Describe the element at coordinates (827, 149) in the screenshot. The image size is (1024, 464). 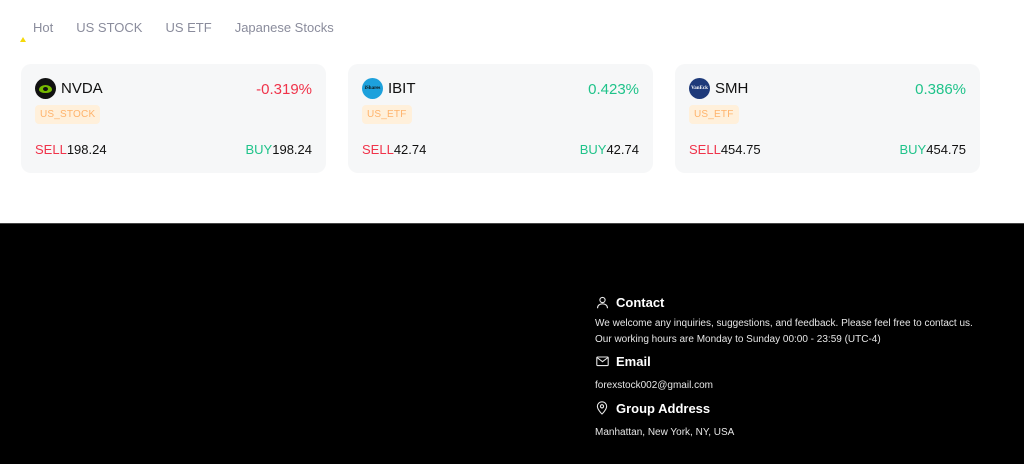
I see `price-row: SELL454.75 BUY454.75` at that location.